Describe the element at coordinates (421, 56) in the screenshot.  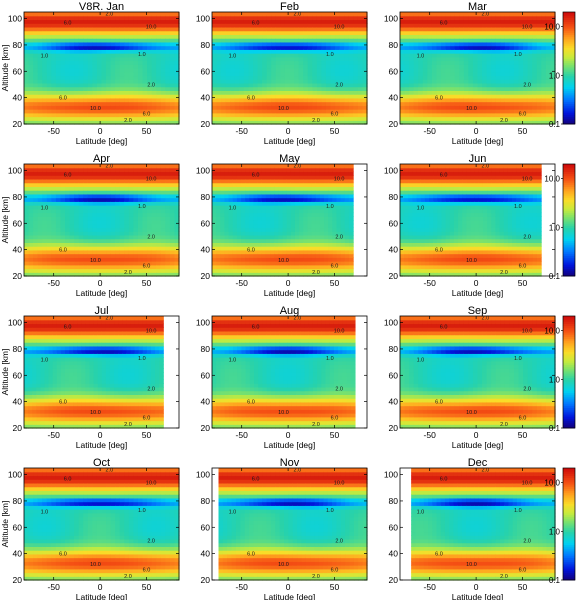
I see `contour-label: 1.0` at that location.